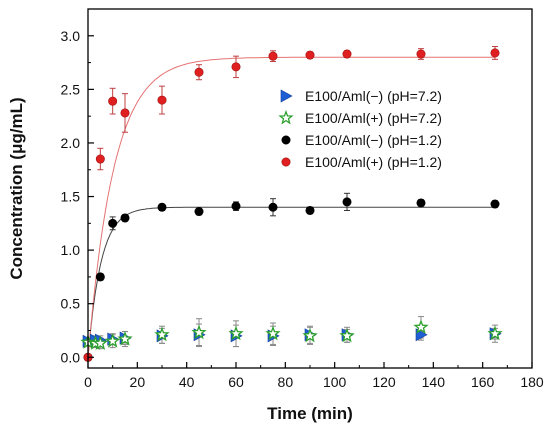 This screenshot has height=431, width=550. What do you see at coordinates (384, 382) in the screenshot?
I see `x-tick-label: 120` at bounding box center [384, 382].